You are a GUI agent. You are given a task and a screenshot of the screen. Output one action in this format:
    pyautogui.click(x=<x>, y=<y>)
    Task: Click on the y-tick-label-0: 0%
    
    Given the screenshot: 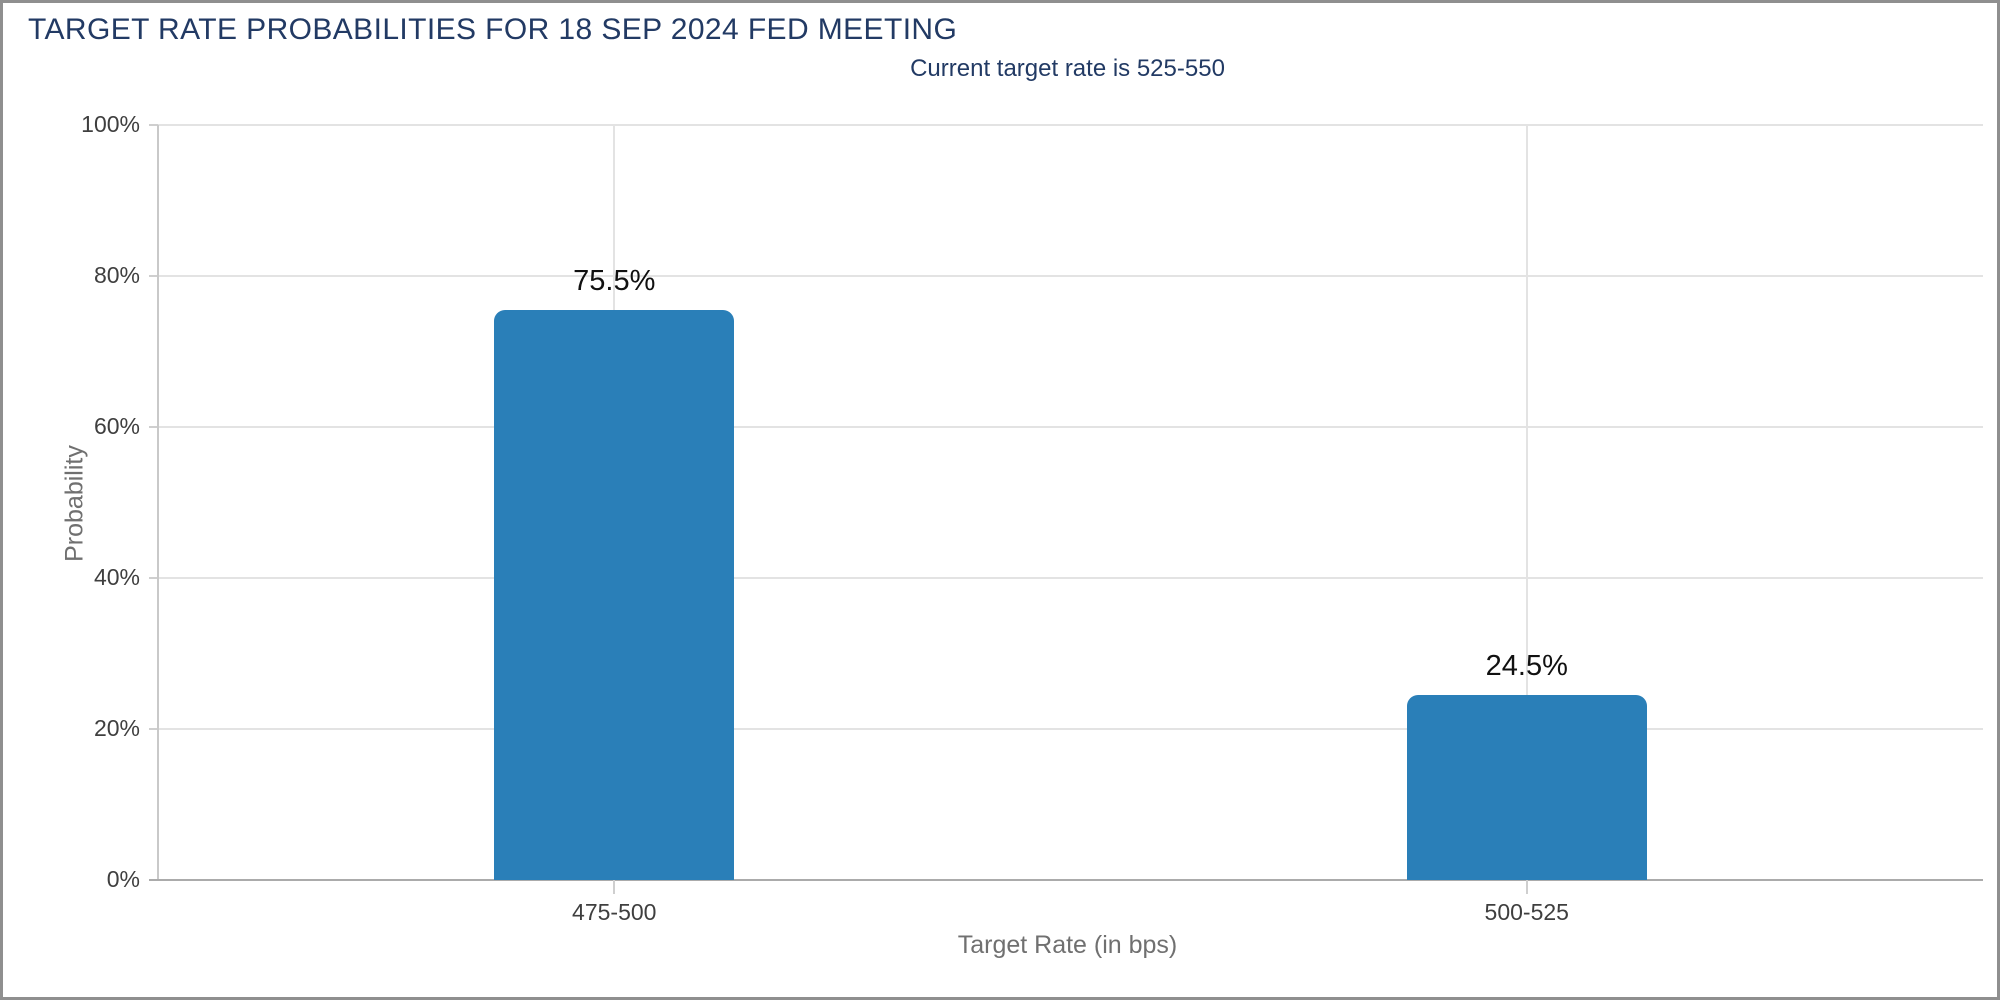 What is the action you would take?
    pyautogui.click(x=123, y=879)
    